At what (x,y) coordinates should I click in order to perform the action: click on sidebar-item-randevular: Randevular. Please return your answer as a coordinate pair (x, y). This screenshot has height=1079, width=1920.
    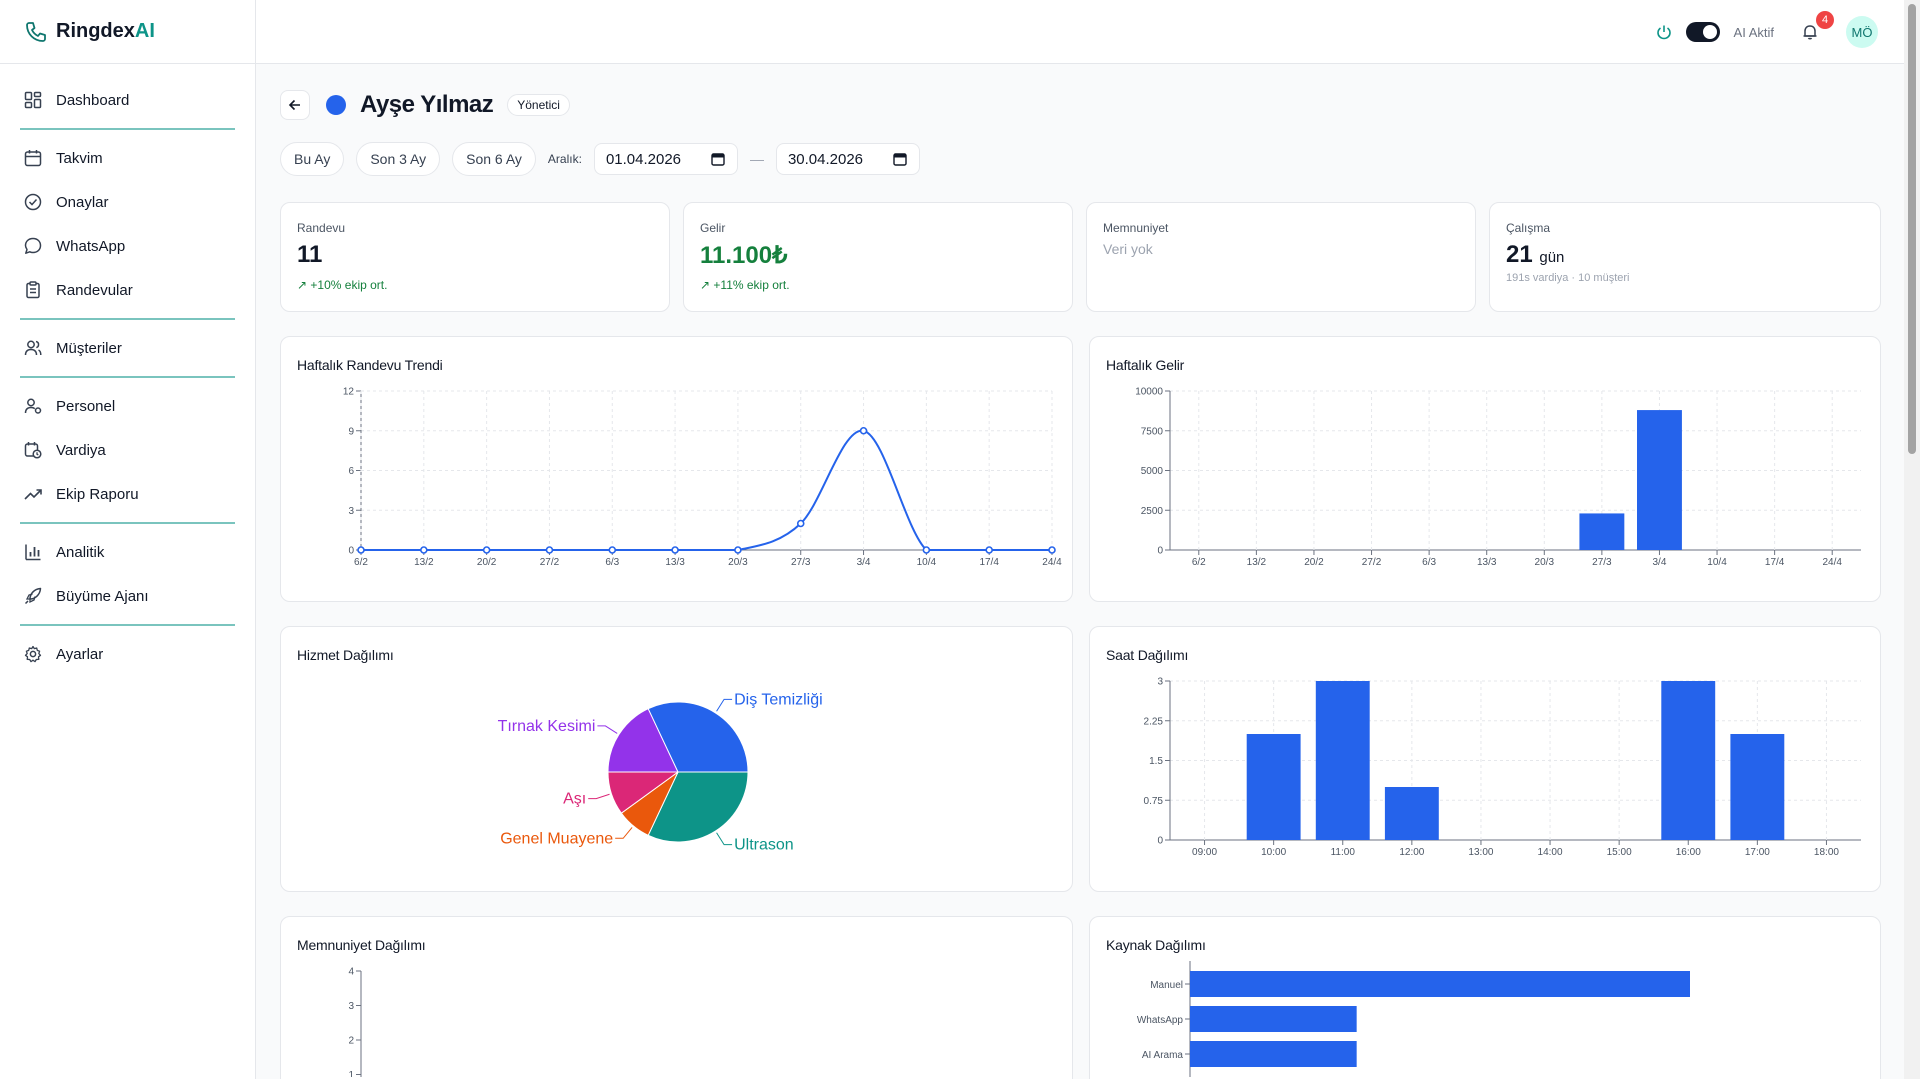
    Looking at the image, I should click on (127, 290).